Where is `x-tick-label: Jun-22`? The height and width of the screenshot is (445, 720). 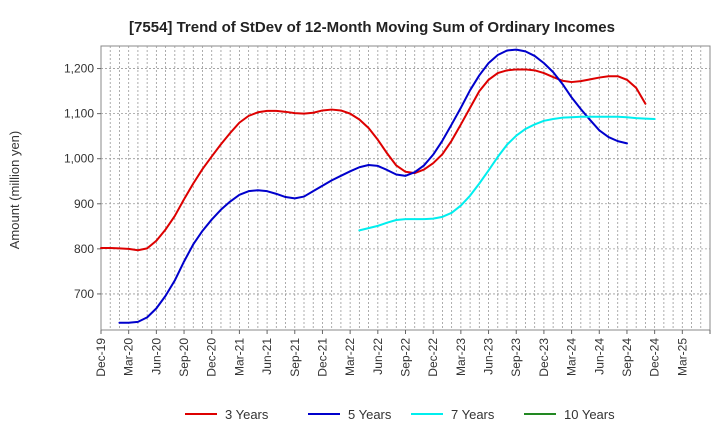
x-tick-label: Jun-22 is located at coordinates (378, 356).